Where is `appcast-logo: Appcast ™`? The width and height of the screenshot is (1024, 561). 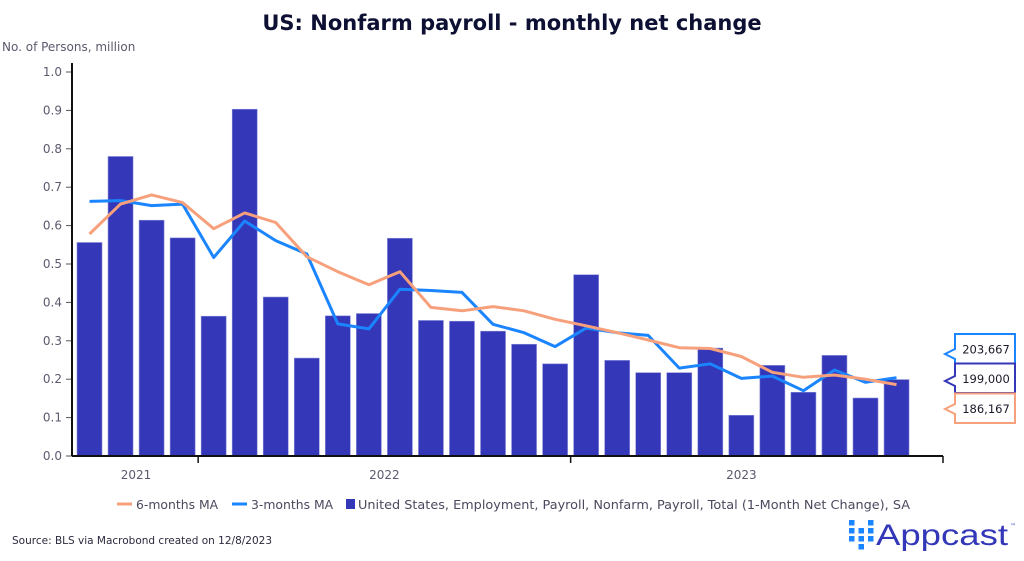 appcast-logo: Appcast ™ is located at coordinates (932, 535).